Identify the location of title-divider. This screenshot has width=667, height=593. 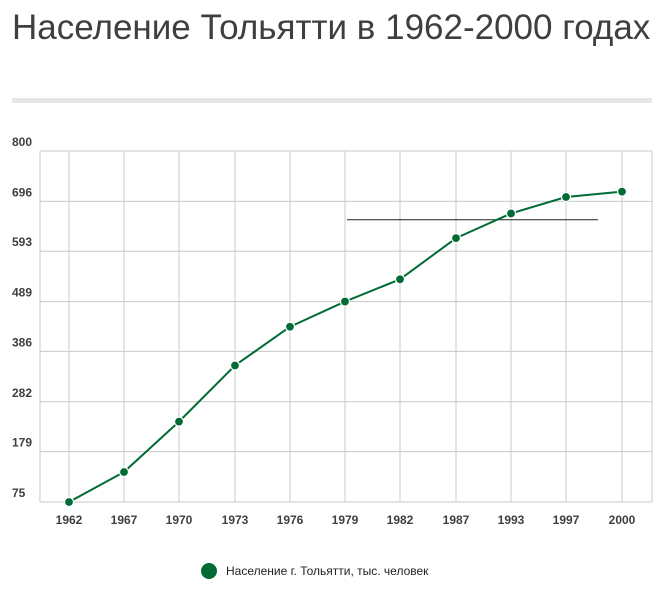
(332, 100).